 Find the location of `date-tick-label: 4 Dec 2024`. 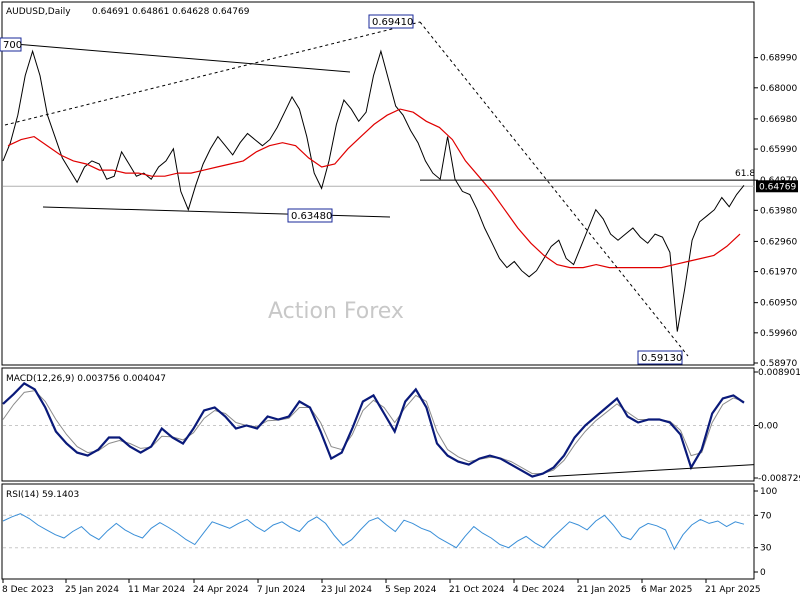

date-tick-label: 4 Dec 2024 is located at coordinates (539, 590).